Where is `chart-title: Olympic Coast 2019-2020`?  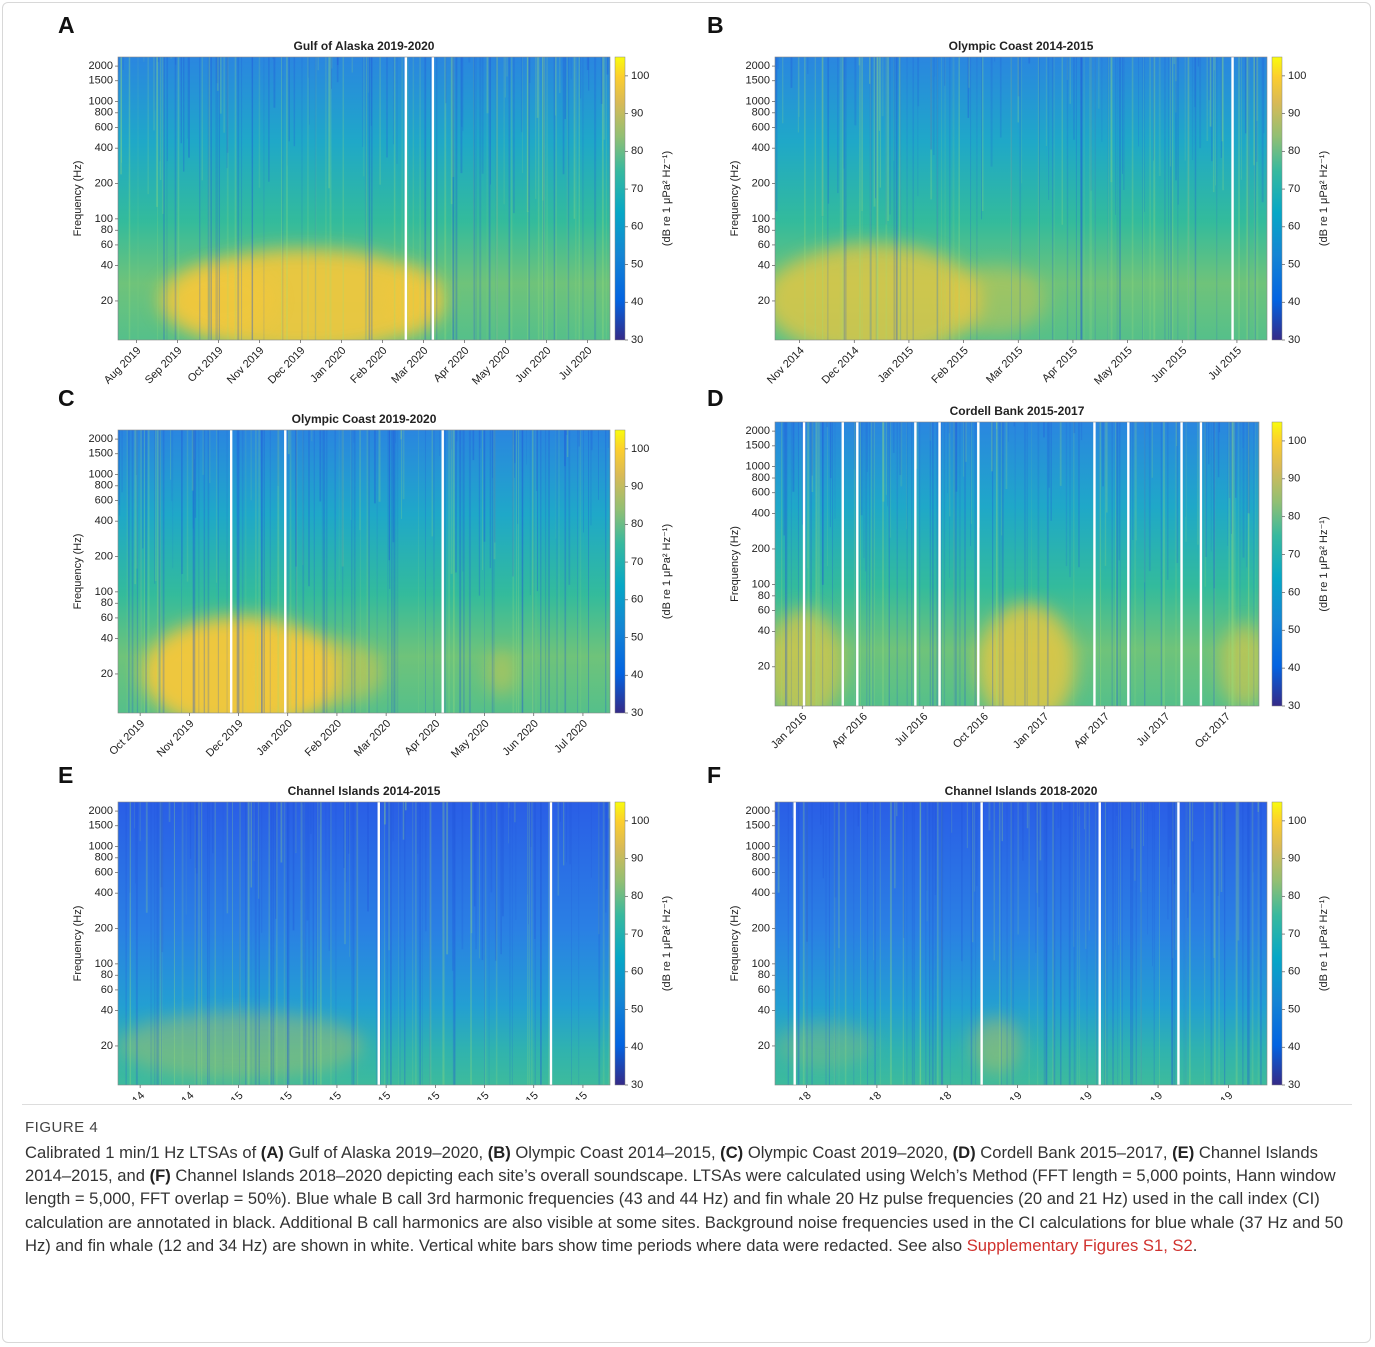 chart-title: Olympic Coast 2019-2020 is located at coordinates (364, 419).